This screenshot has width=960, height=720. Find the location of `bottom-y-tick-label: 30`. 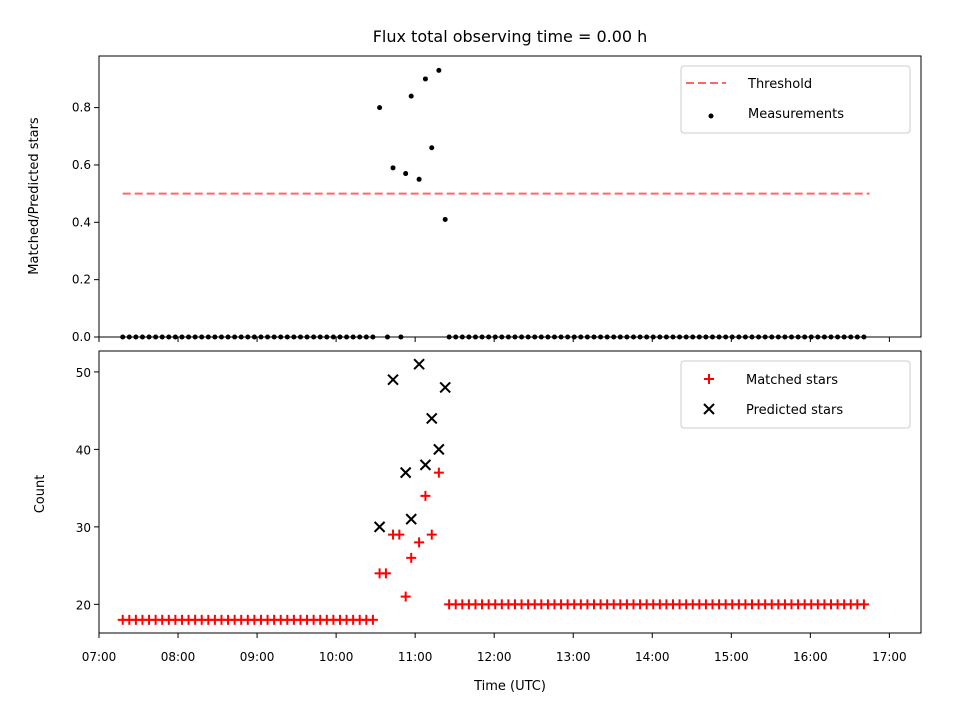

bottom-y-tick-label: 30 is located at coordinates (83, 528).